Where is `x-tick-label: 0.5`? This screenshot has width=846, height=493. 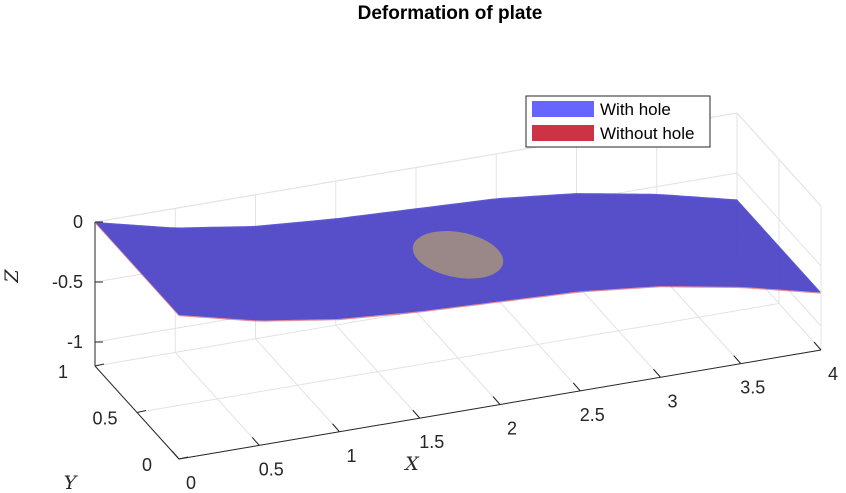 x-tick-label: 0.5 is located at coordinates (271, 469).